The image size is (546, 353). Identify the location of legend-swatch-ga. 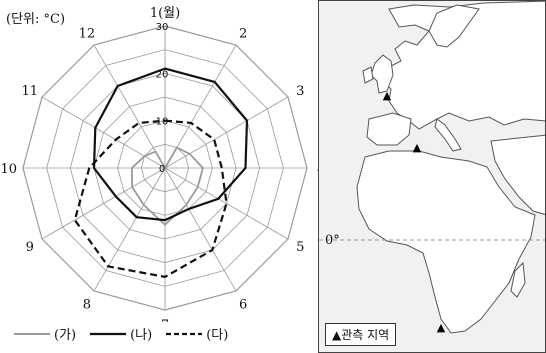
(32, 333).